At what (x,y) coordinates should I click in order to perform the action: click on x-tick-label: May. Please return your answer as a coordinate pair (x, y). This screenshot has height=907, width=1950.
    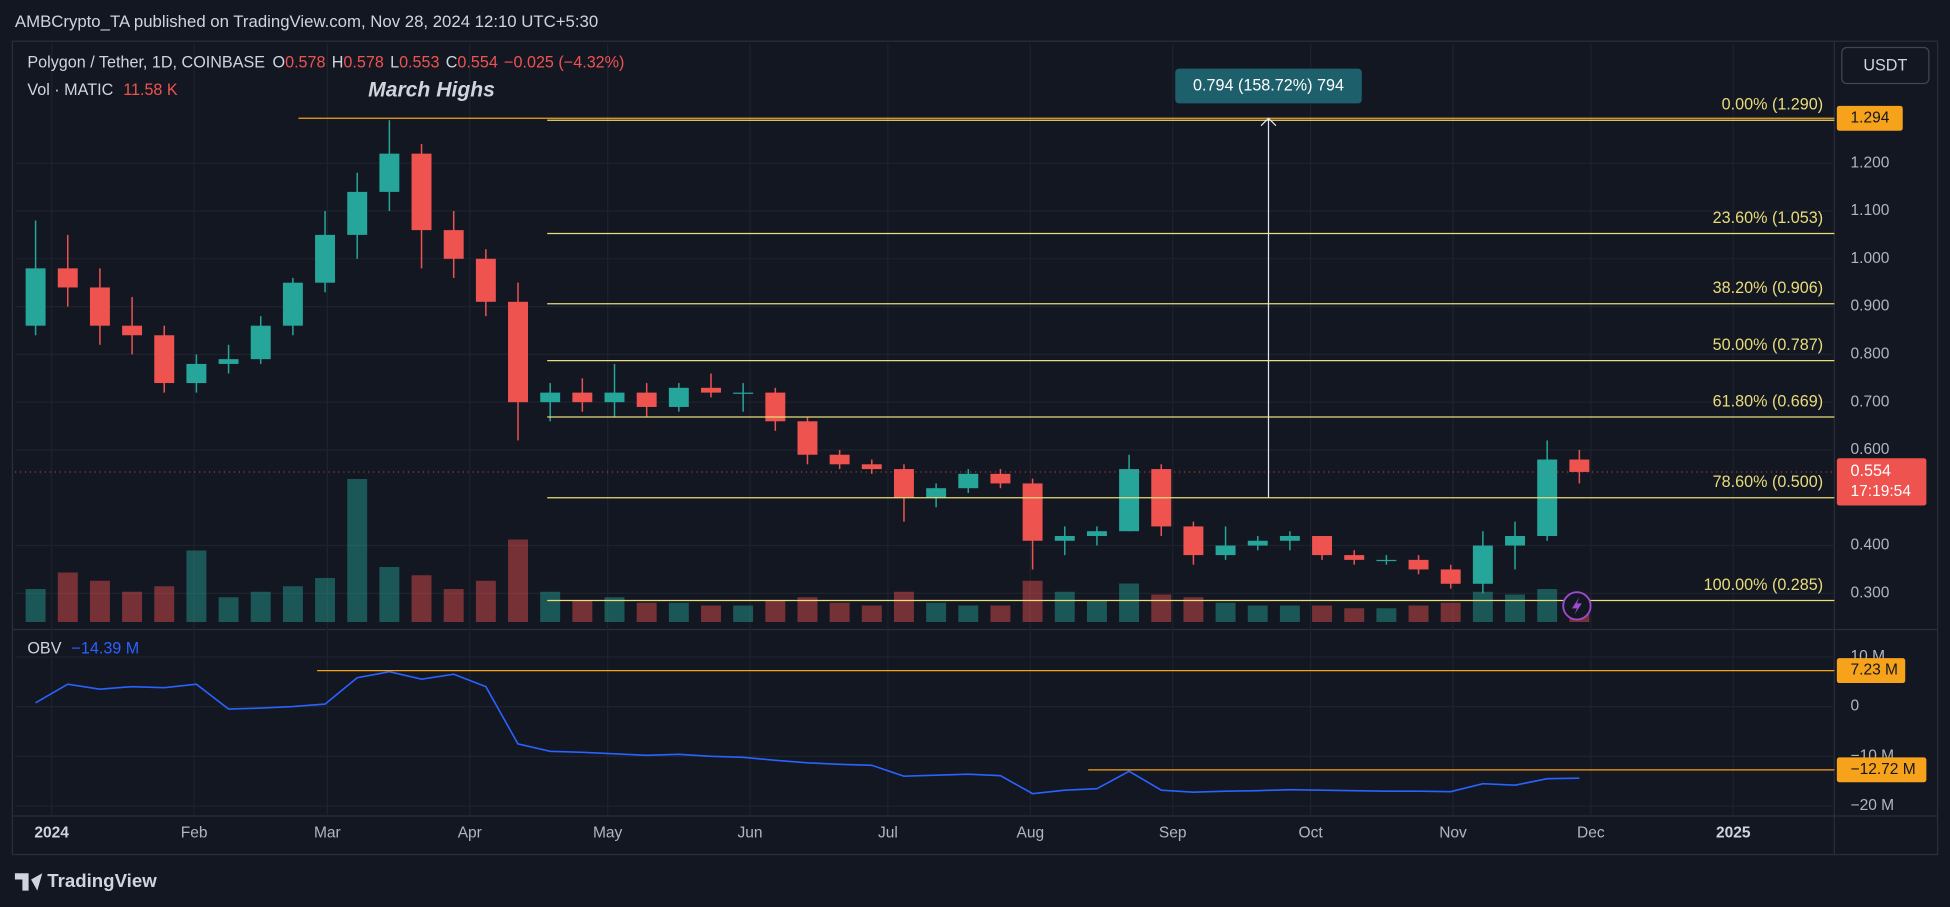
    Looking at the image, I should click on (608, 833).